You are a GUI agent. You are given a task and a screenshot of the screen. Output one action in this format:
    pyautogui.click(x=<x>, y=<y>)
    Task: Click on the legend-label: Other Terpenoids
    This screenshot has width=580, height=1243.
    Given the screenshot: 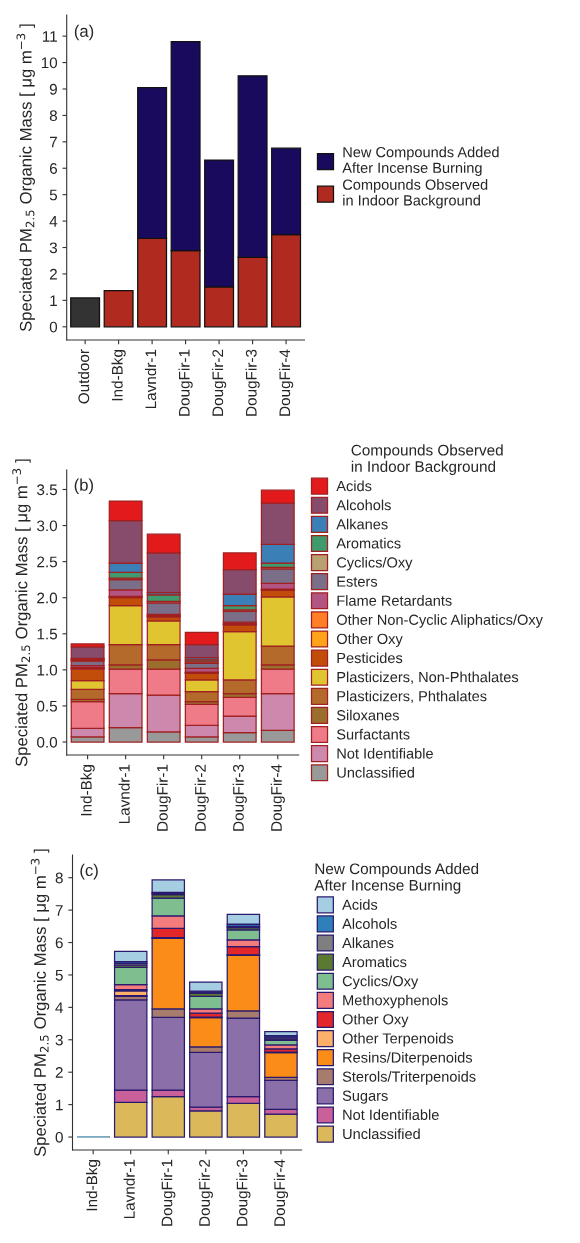 What is the action you would take?
    pyautogui.click(x=398, y=1039)
    